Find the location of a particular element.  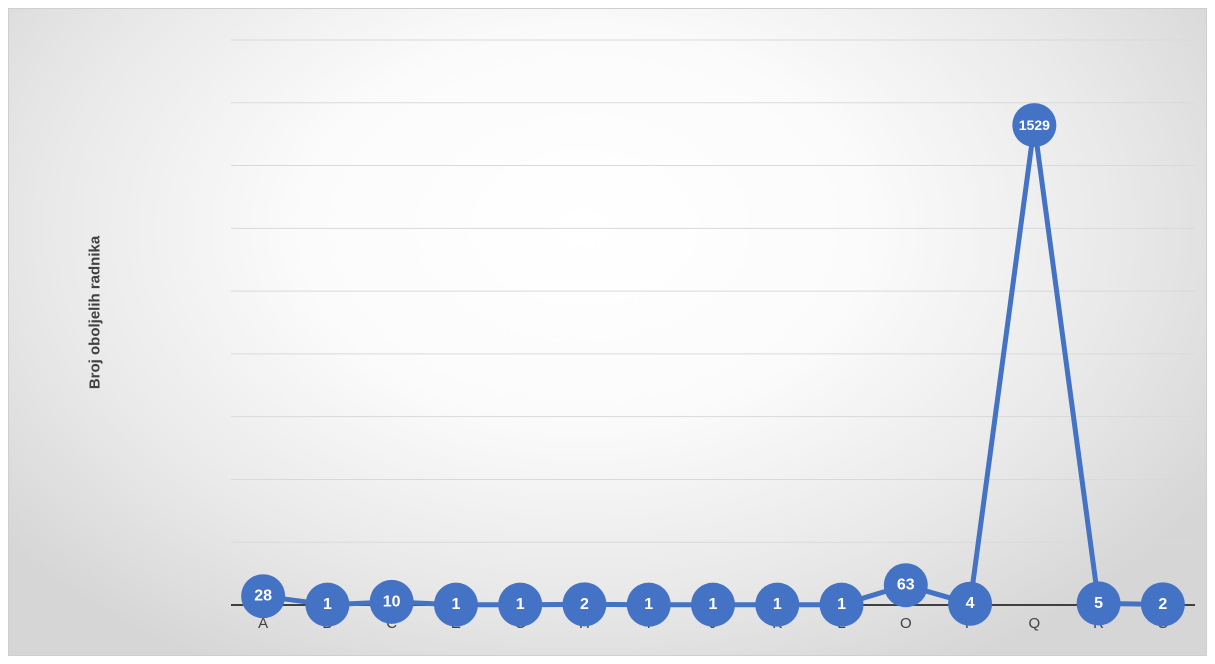

data-label: 10 is located at coordinates (392, 601).